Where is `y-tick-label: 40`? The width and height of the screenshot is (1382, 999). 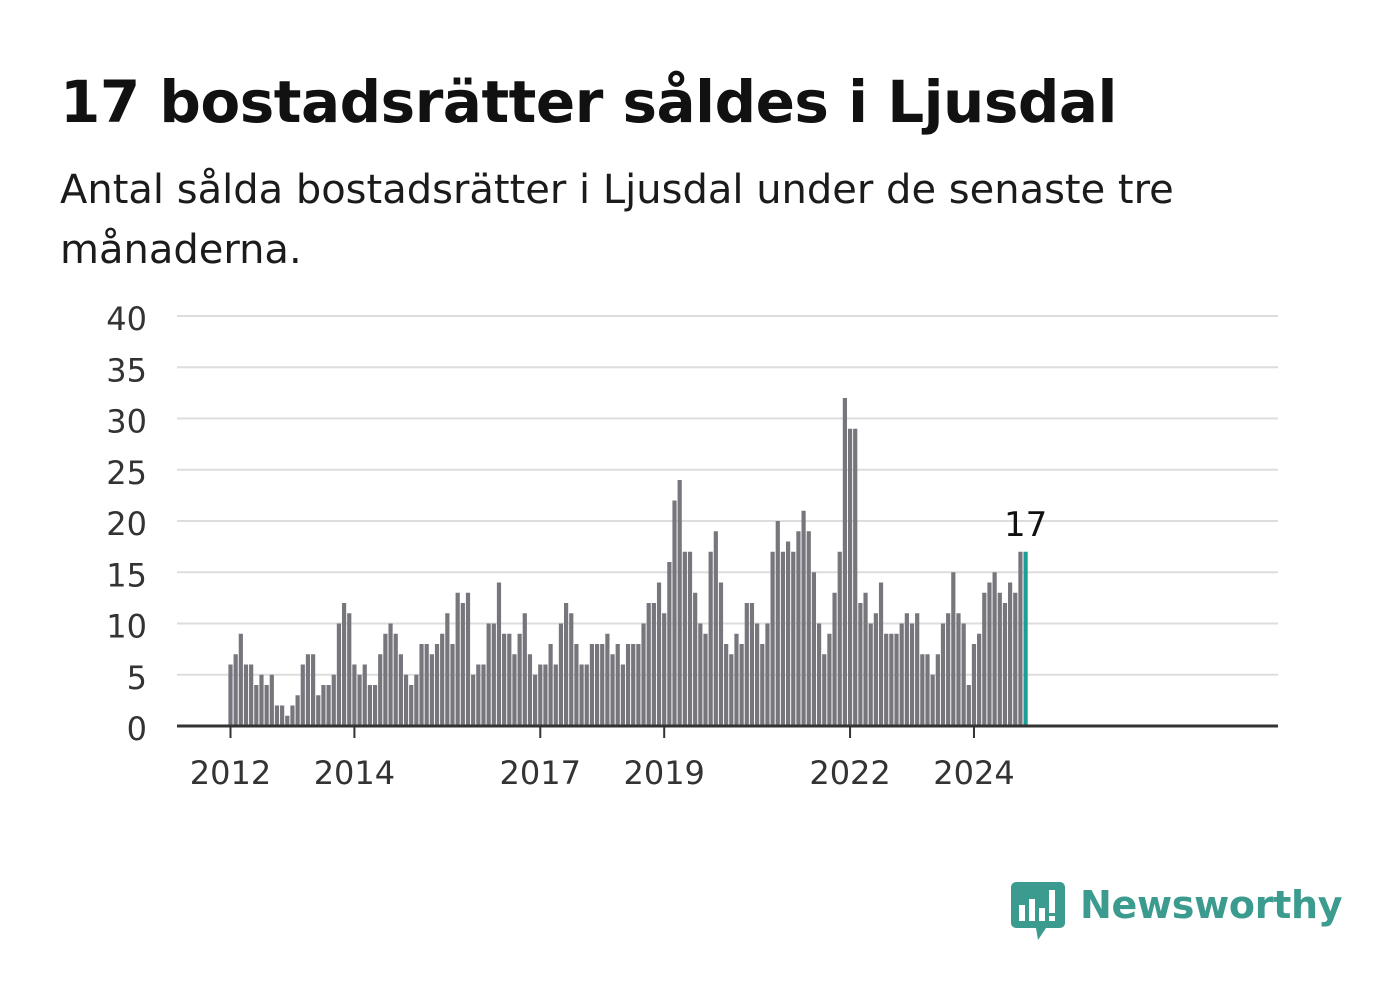
y-tick-label: 40 is located at coordinates (126, 319).